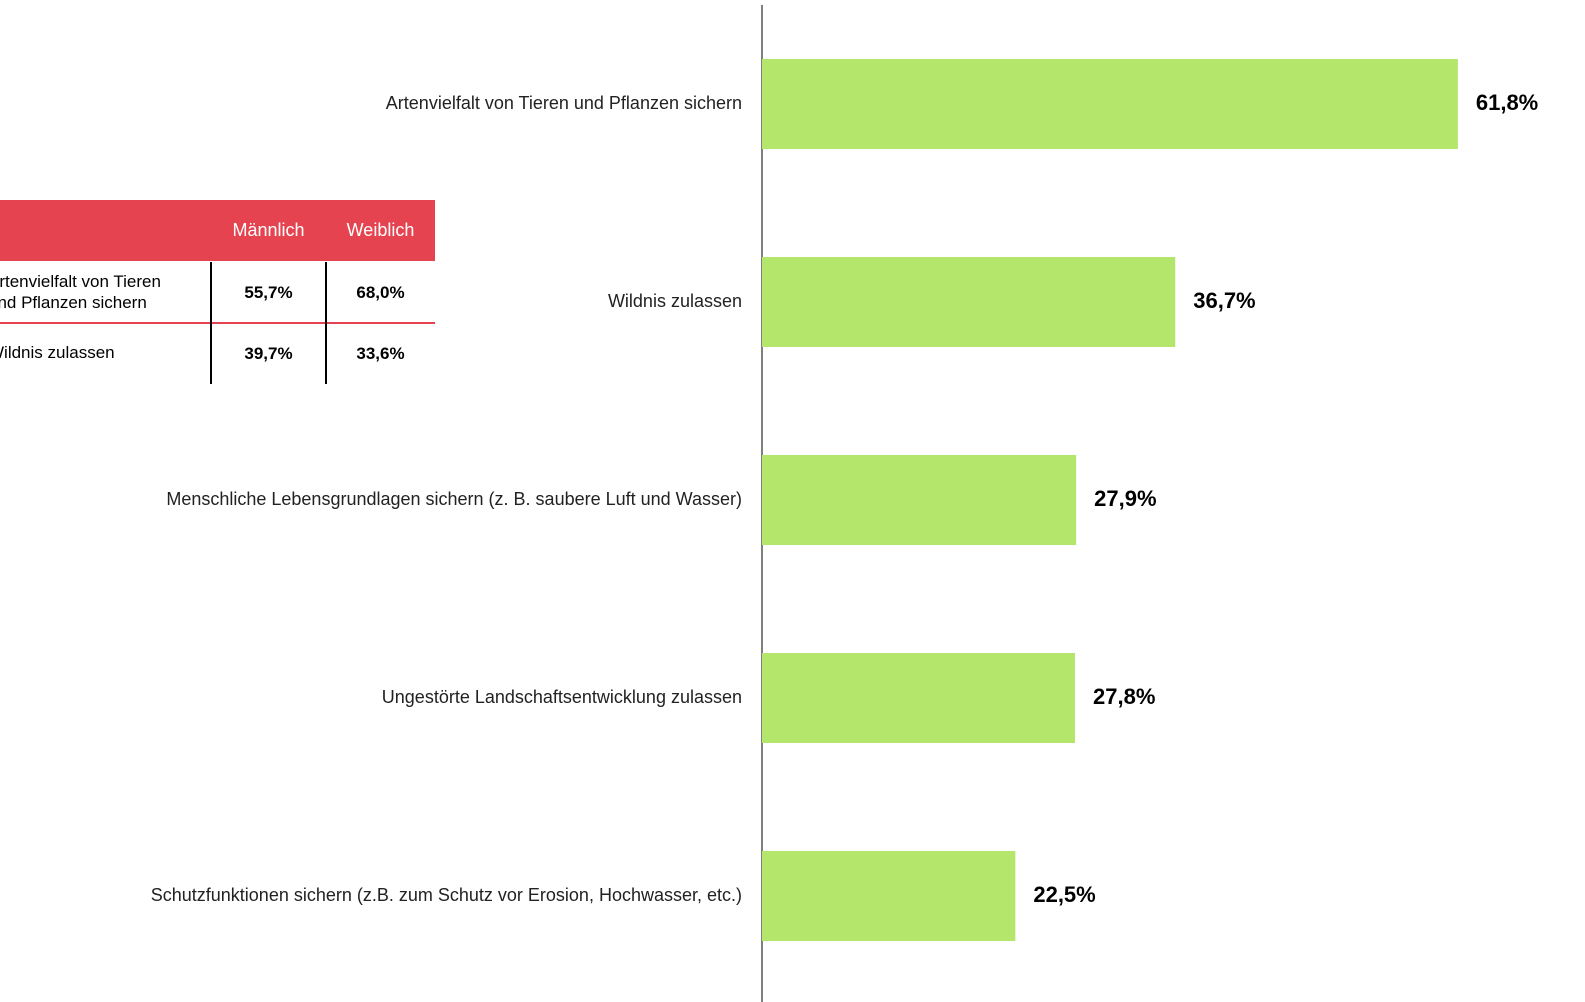 The image size is (1585, 1002). What do you see at coordinates (268, 353) in the screenshot?
I see `table-value: 39,7%` at bounding box center [268, 353].